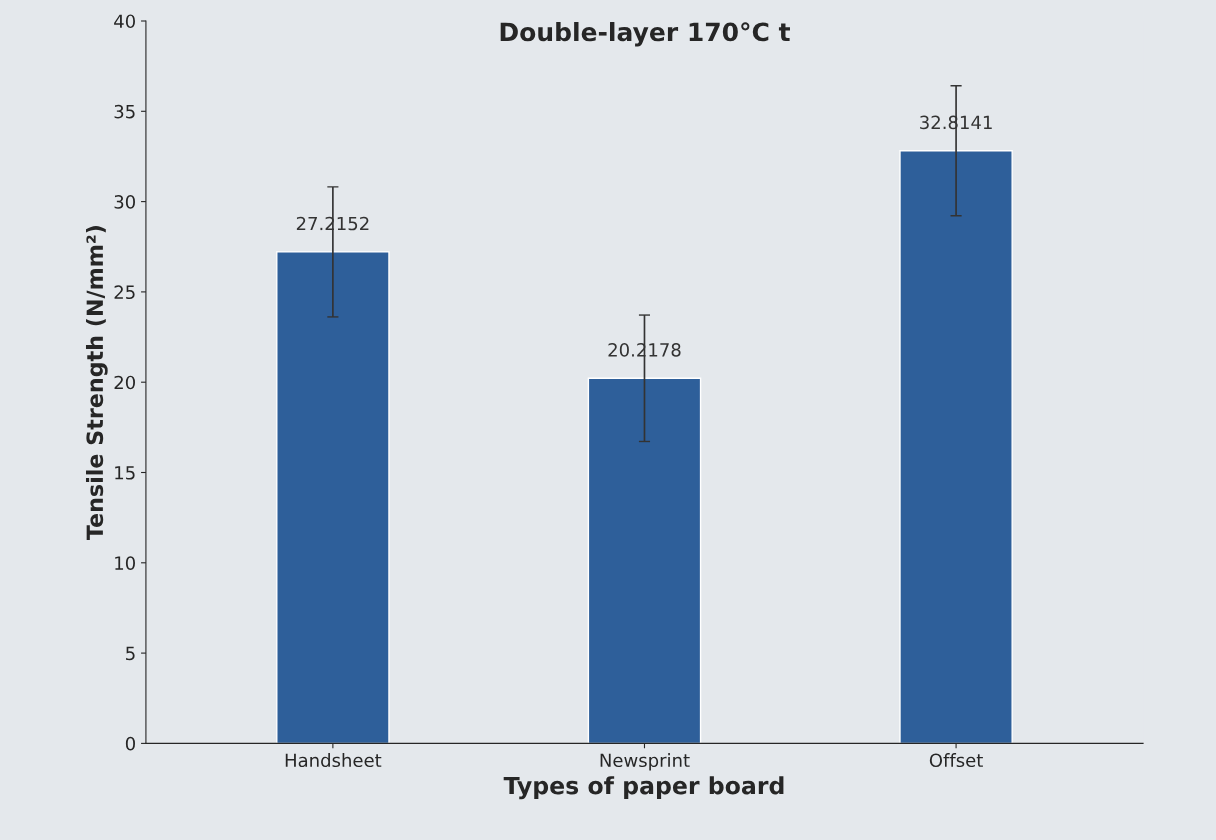  What do you see at coordinates (333, 760) in the screenshot?
I see `x-tick-label: Handsheet` at bounding box center [333, 760].